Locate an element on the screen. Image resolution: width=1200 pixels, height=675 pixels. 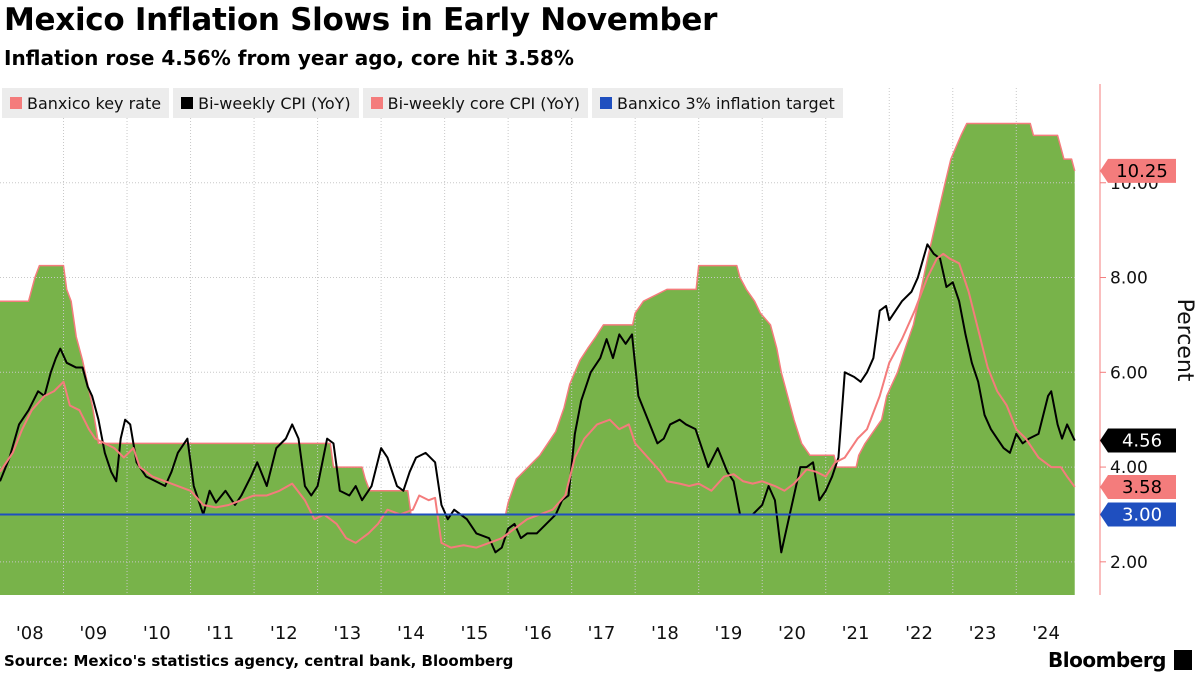
end-label: 10.25 is located at coordinates (1138, 170).